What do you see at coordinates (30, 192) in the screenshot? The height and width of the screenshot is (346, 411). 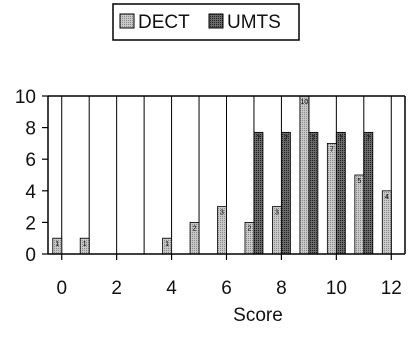 I see `y-tick-label: 4` at bounding box center [30, 192].